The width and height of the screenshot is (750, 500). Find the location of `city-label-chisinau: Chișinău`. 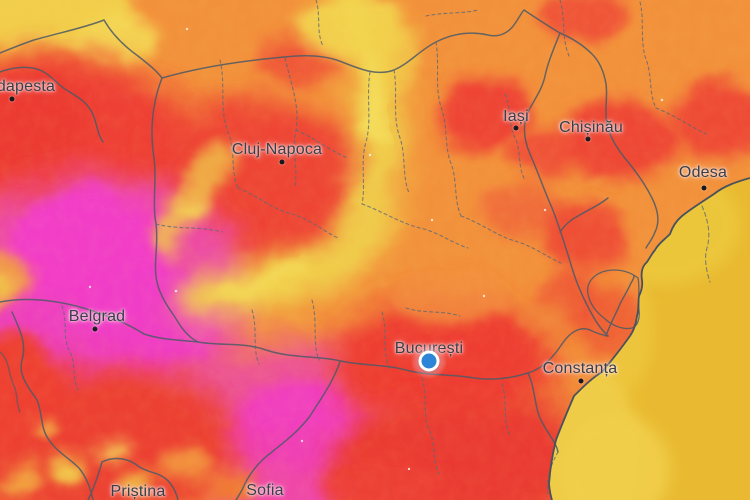

city-label-chisinau: Chișinău is located at coordinates (591, 127).